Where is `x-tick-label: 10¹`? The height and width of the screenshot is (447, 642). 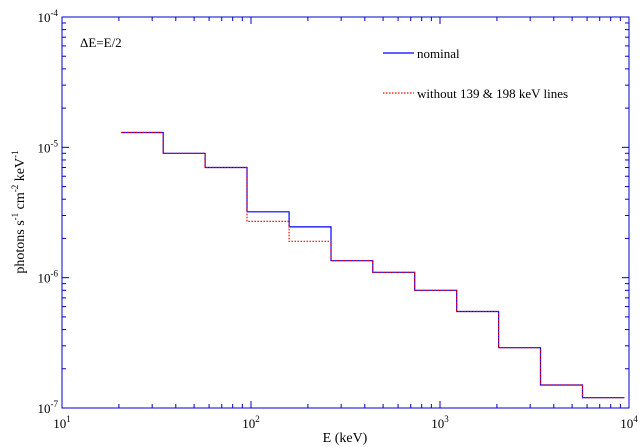
x-tick-label: 10¹ is located at coordinates (62, 422).